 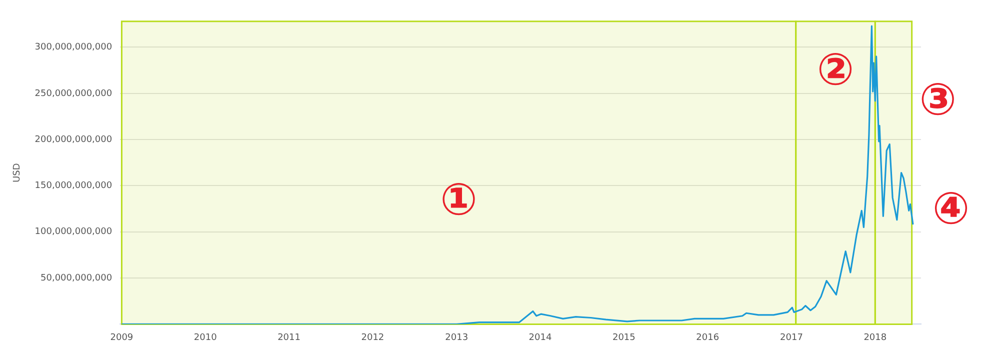 What do you see at coordinates (122, 337) in the screenshot?
I see `x-tick-label: 2009` at bounding box center [122, 337].